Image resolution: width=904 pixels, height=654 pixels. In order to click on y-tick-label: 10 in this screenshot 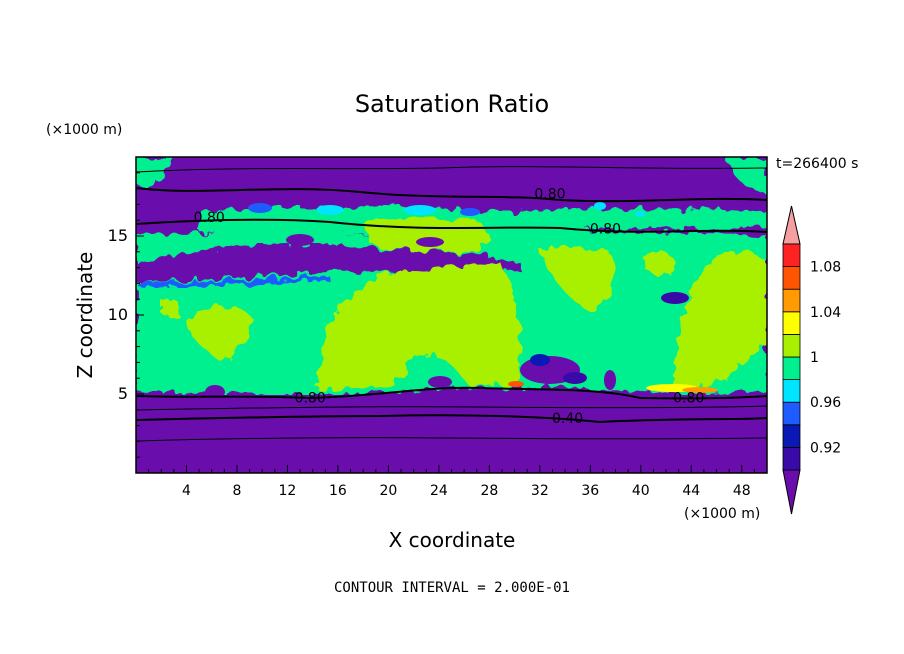, I will do `click(118, 314)`.